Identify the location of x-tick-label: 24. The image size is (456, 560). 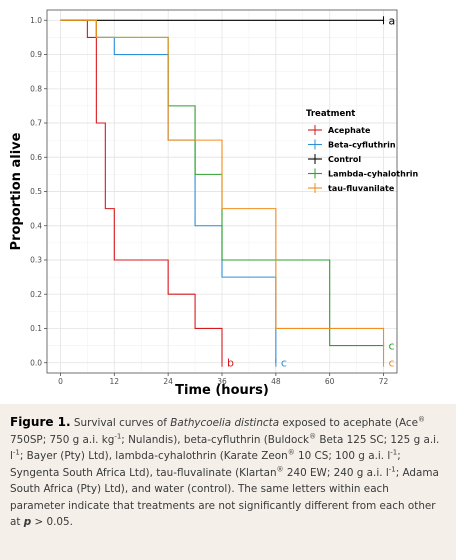
(168, 381).